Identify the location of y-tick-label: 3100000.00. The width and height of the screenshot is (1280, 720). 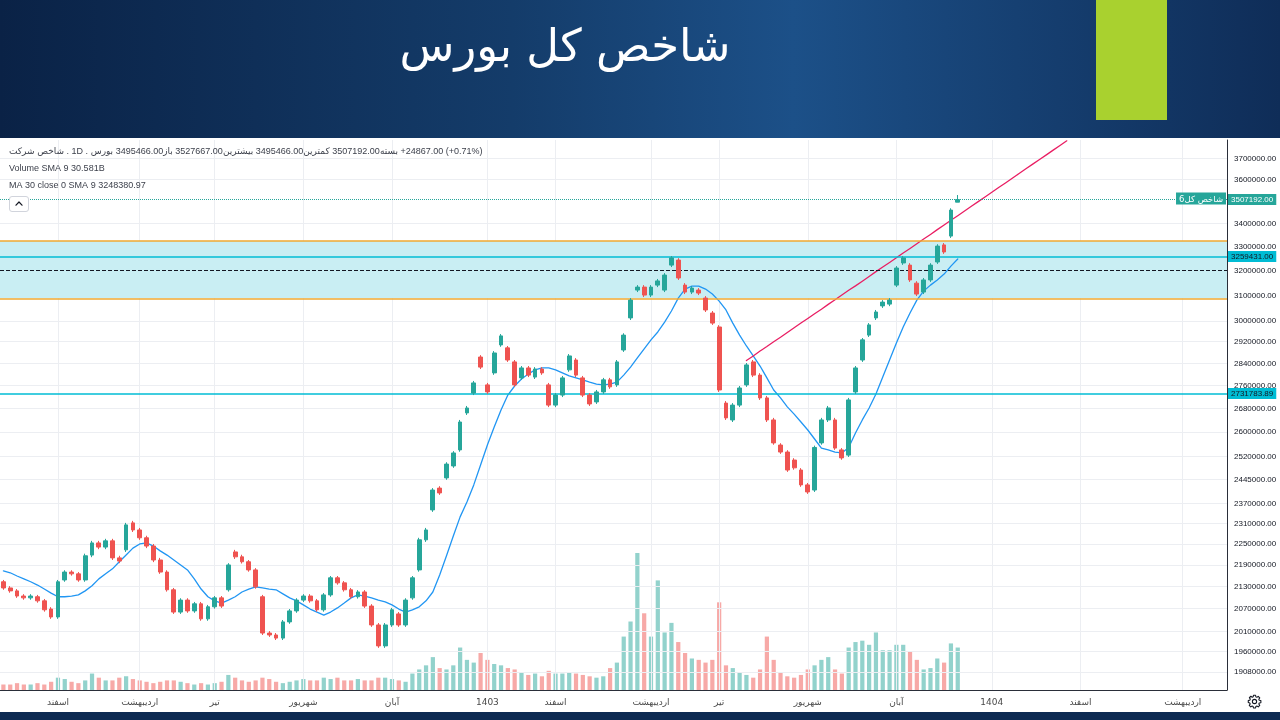
(1255, 295).